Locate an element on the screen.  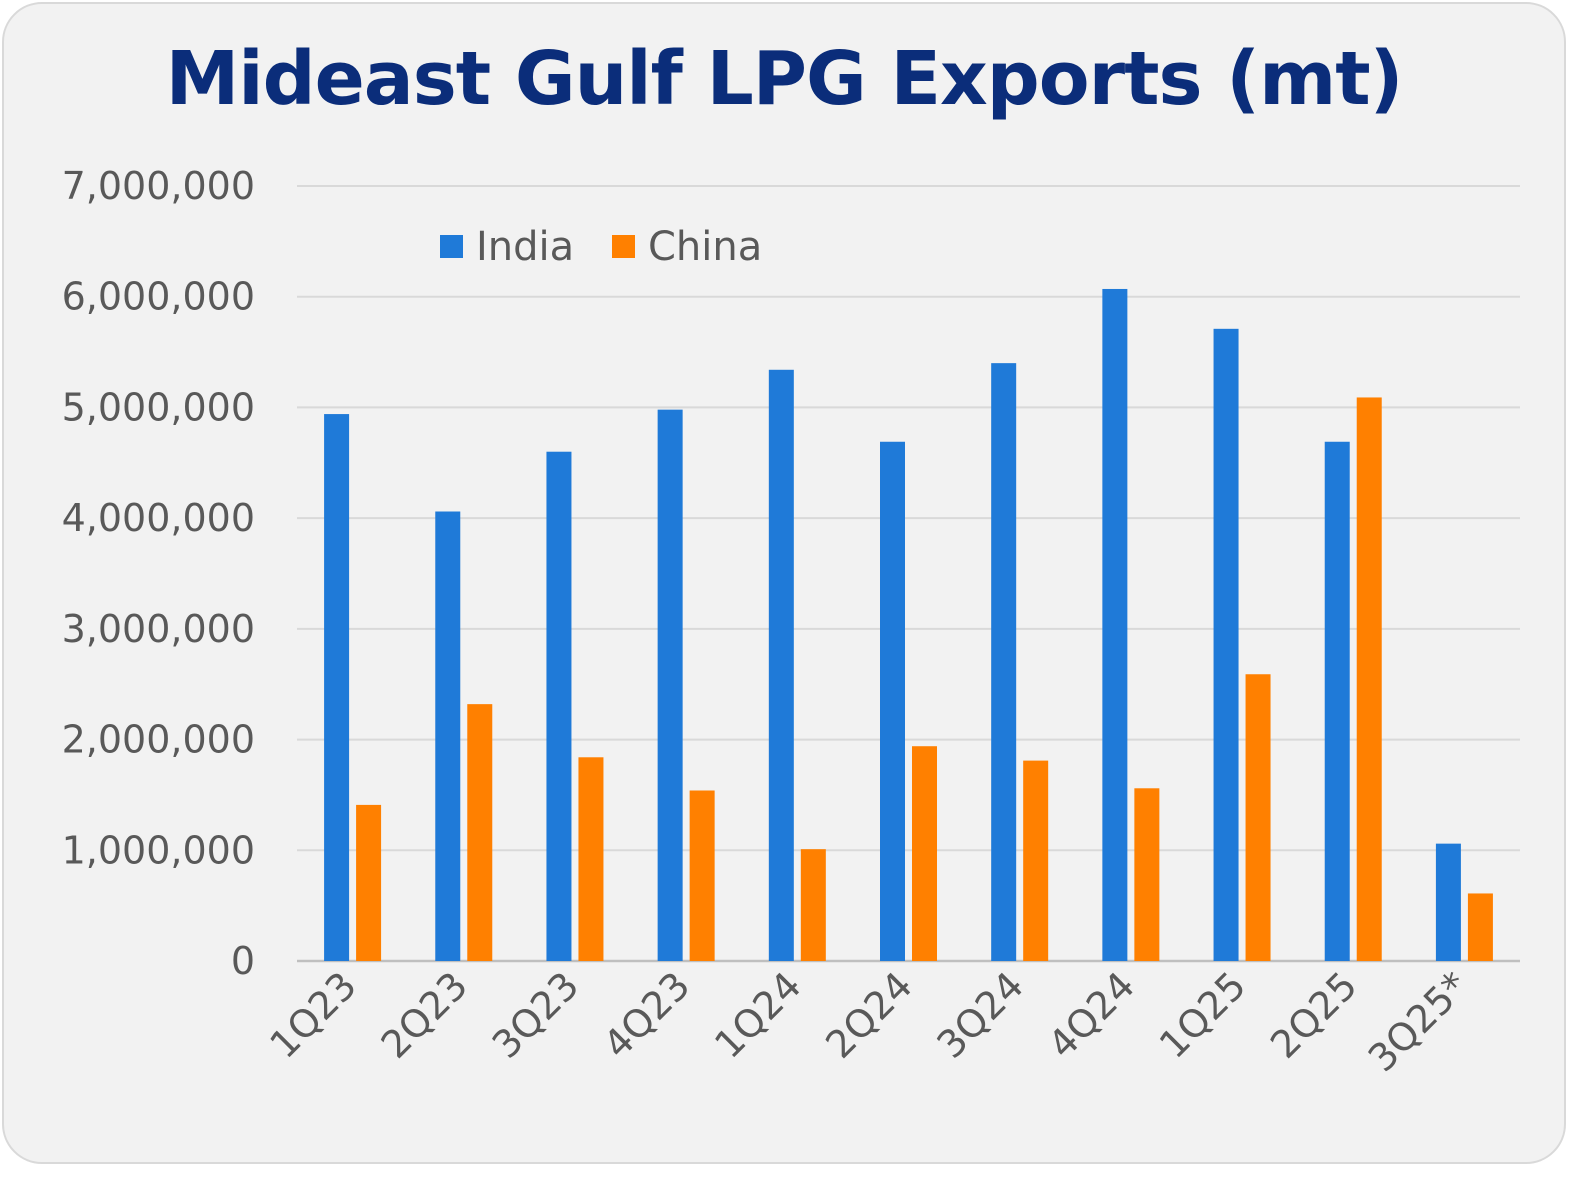
y-tick-label: 3,000,000 is located at coordinates (158, 629).